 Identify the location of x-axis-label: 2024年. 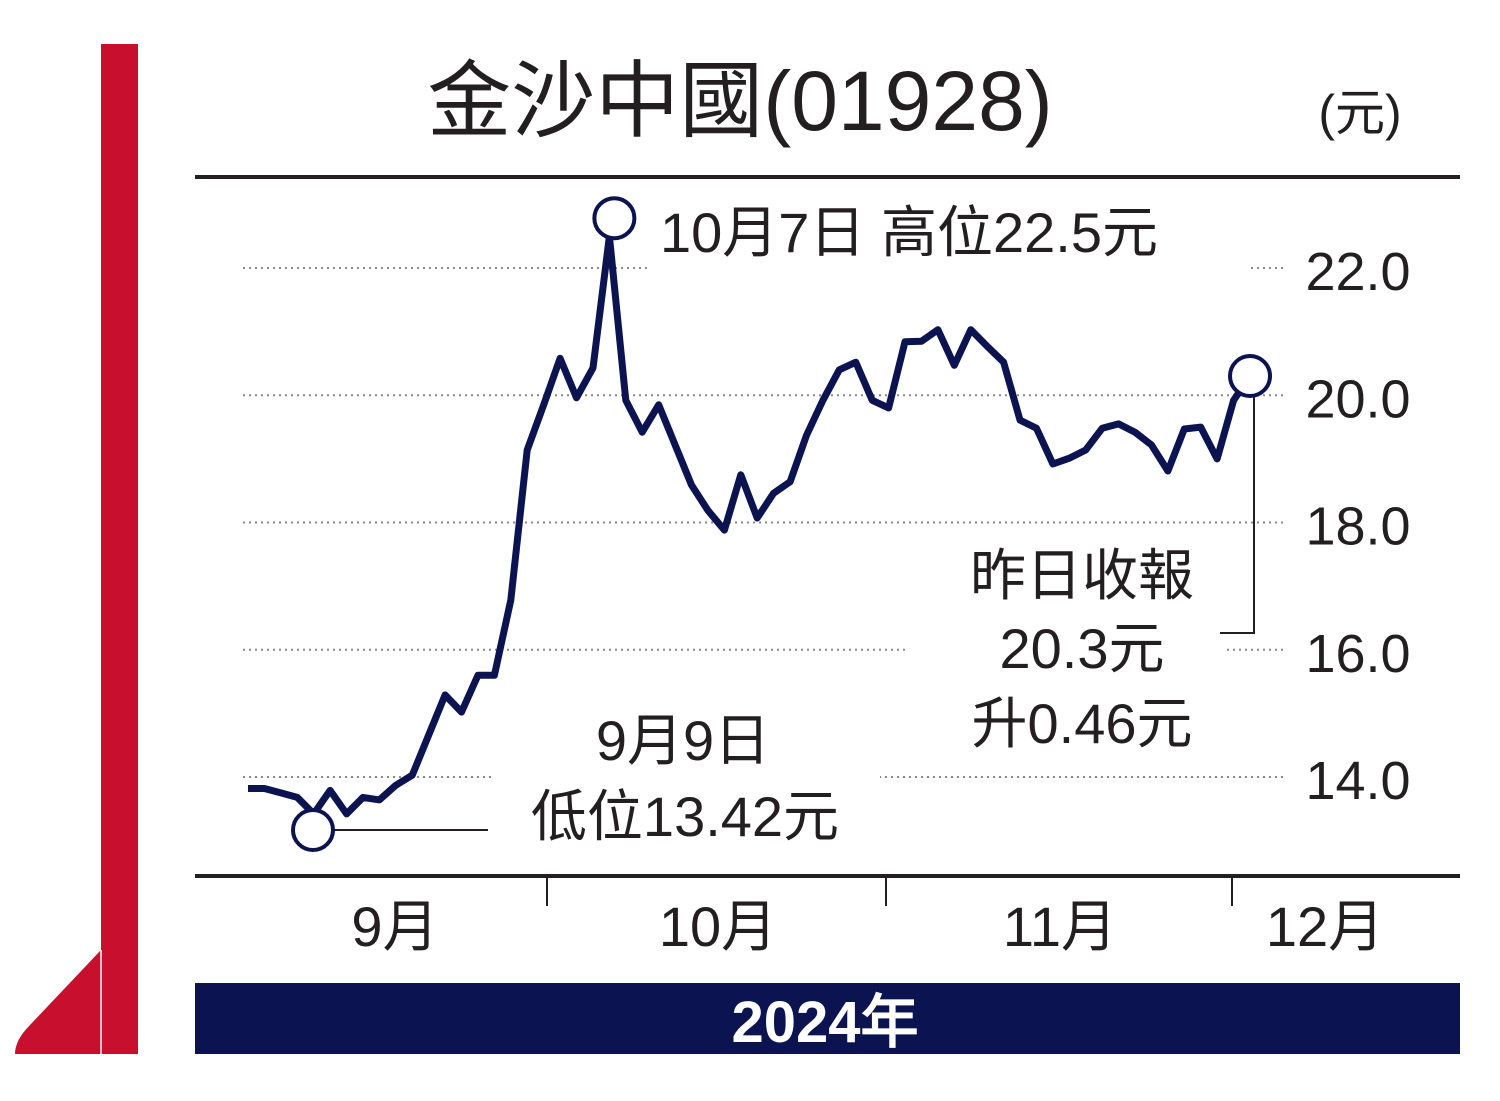
(824, 1022).